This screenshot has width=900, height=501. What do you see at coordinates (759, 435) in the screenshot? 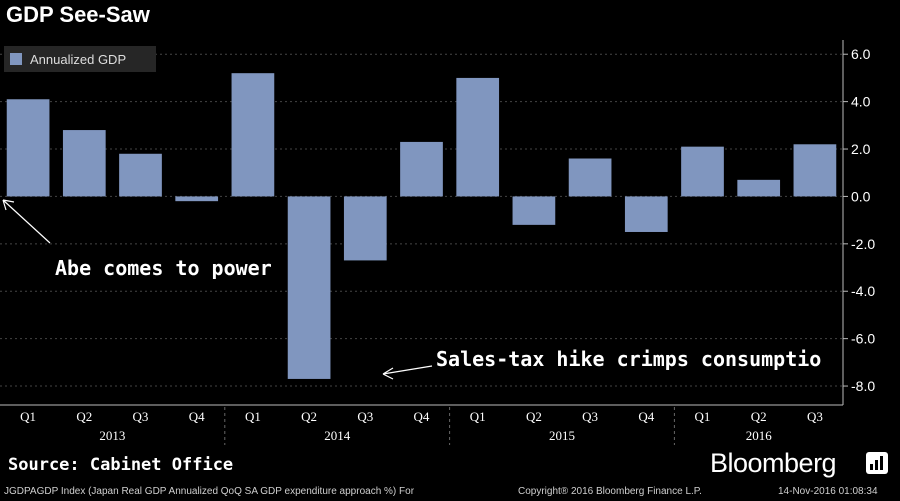
I see `year-label: 2016` at bounding box center [759, 435].